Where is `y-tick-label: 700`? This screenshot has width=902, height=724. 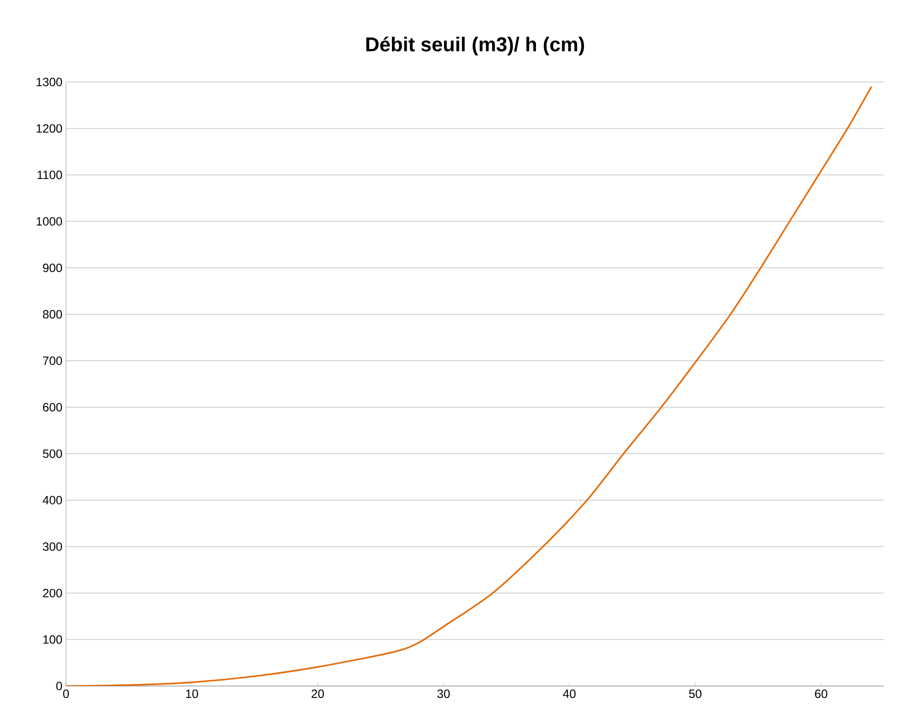 y-tick-label: 700 is located at coordinates (52, 361).